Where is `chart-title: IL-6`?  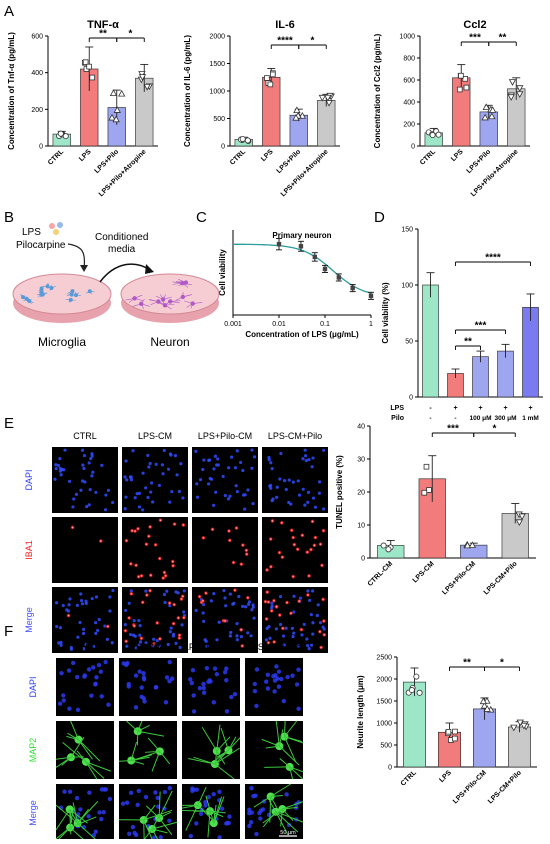
chart-title: IL-6 is located at coordinates (285, 25).